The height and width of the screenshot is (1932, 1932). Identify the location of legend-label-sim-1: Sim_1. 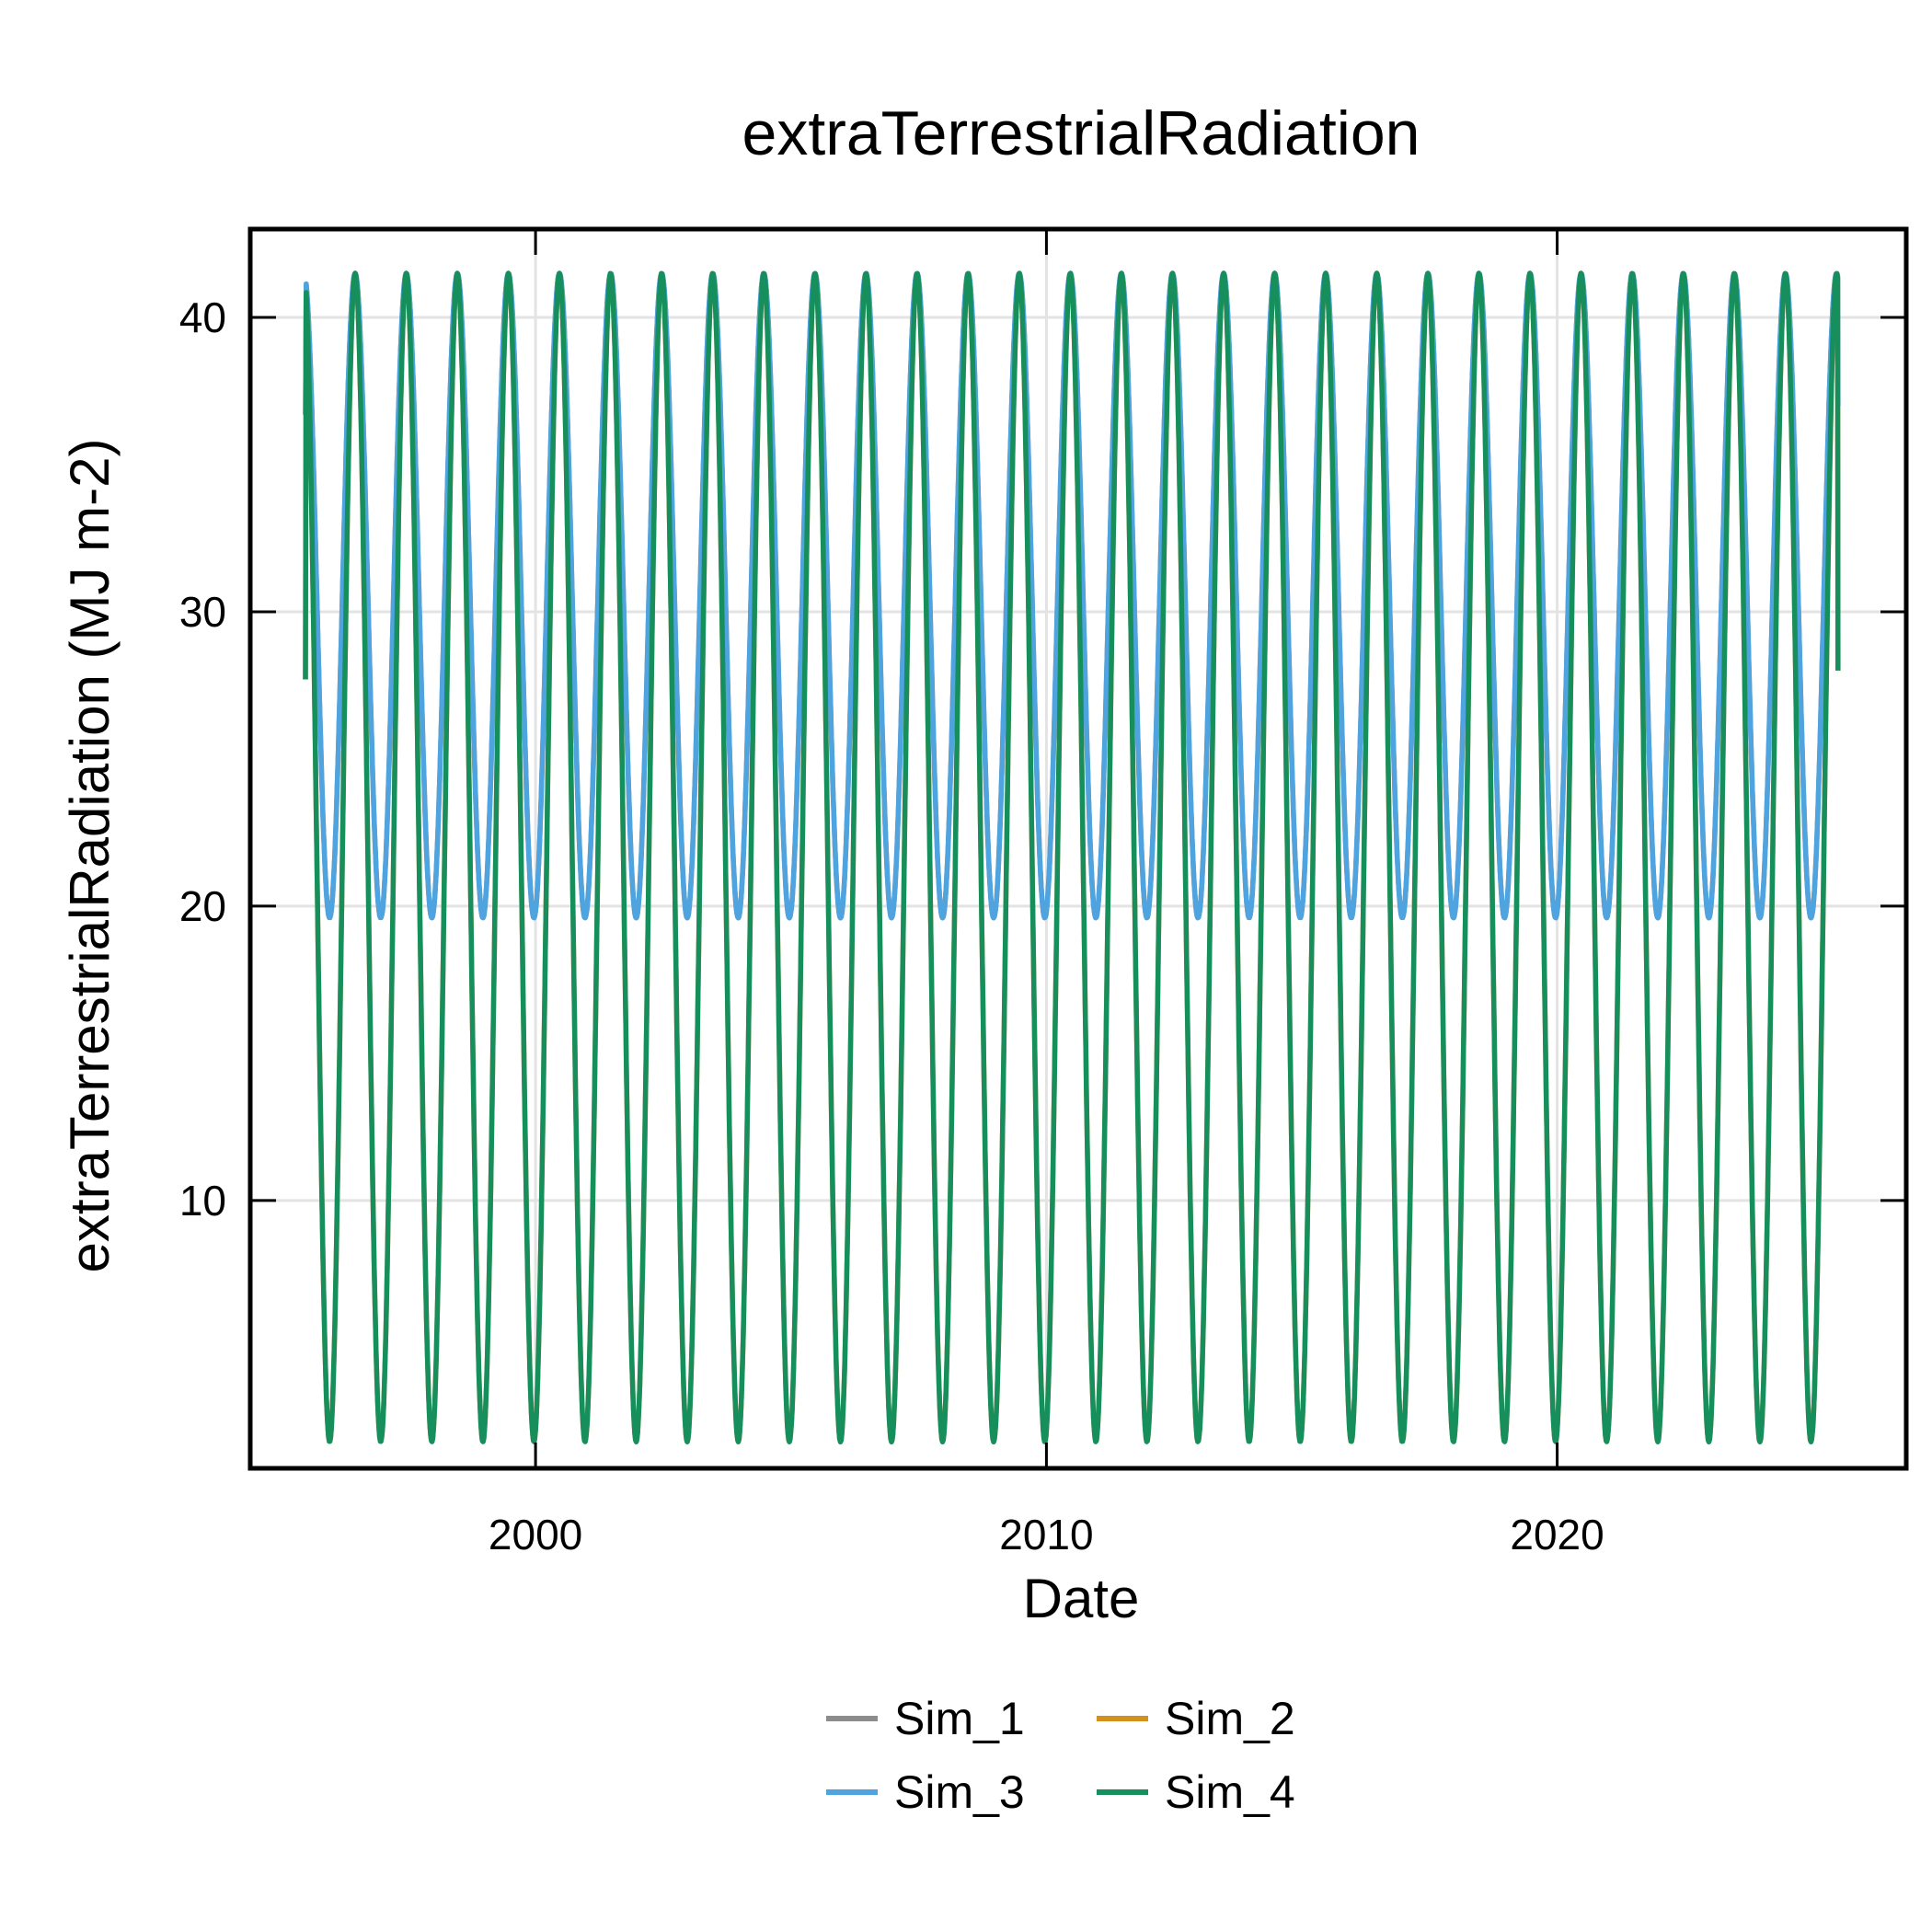
(959, 1718).